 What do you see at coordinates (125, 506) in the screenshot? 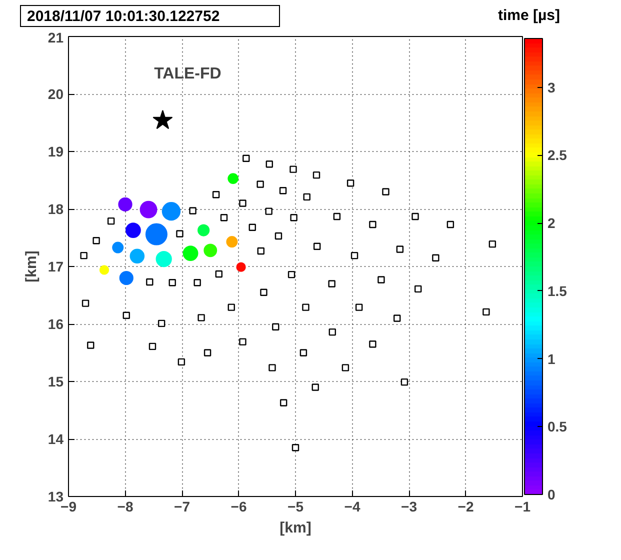
I see `x-tick-label: −8` at bounding box center [125, 506].